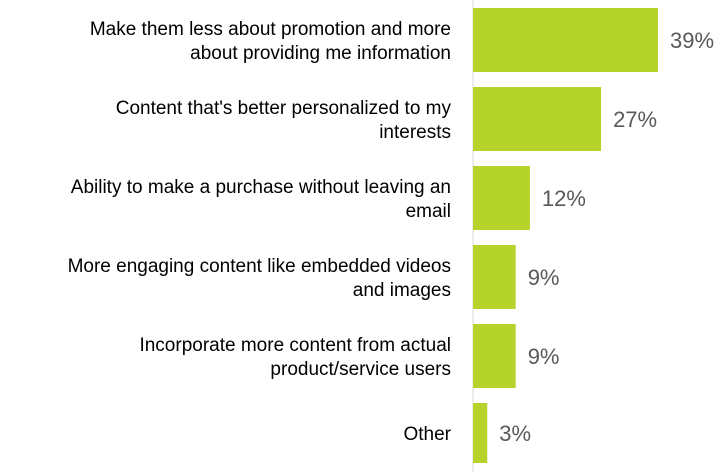 Image resolution: width=727 pixels, height=472 pixels. I want to click on value-label-5: 9%, so click(544, 356).